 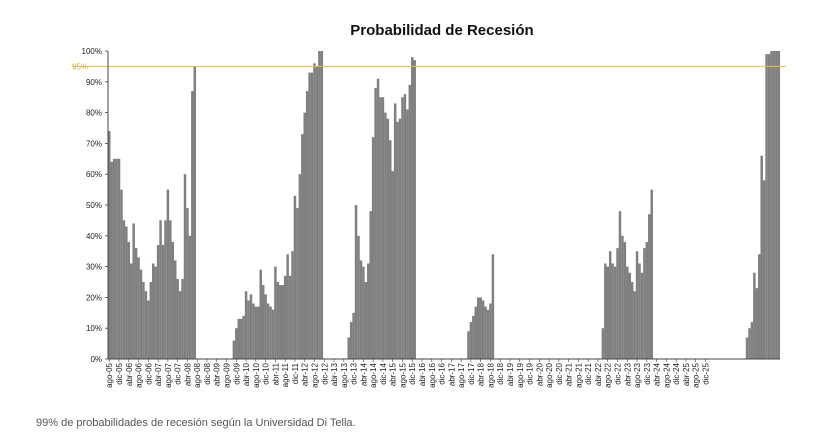 What do you see at coordinates (539, 374) in the screenshot?
I see `x-tick-label: abr-20` at bounding box center [539, 374].